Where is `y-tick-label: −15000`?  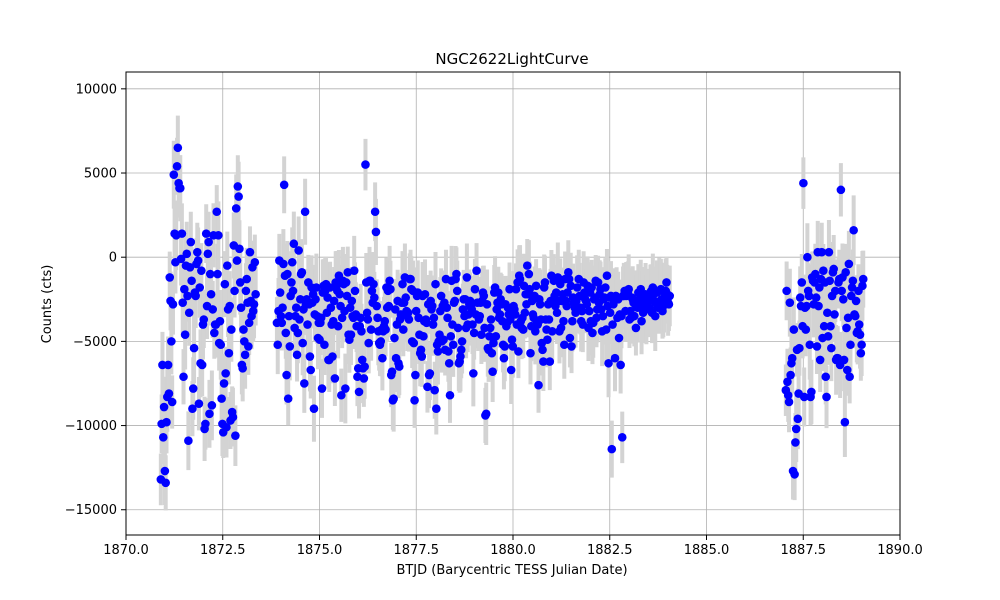
y-tick-label: −15000 is located at coordinates (91, 510).